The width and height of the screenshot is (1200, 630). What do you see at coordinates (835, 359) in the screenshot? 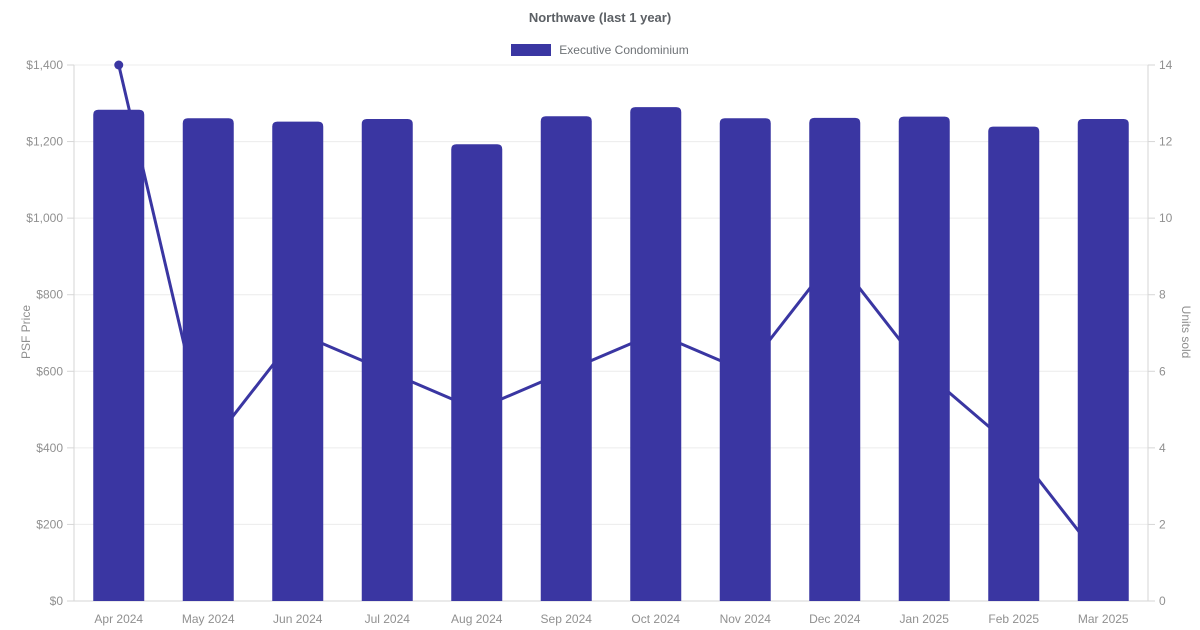
I see `bar-dec-2024` at bounding box center [835, 359].